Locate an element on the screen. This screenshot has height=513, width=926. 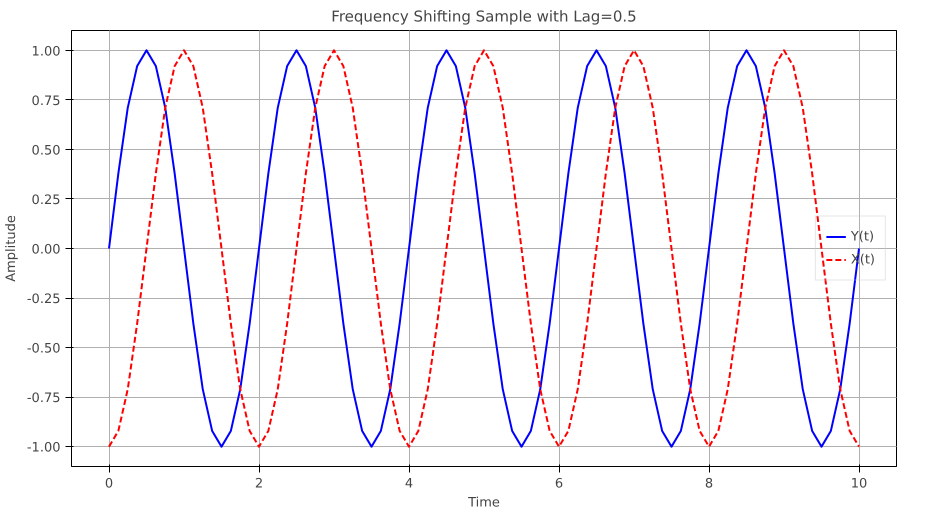
y-tick-label: -0.25 is located at coordinates (43, 300).